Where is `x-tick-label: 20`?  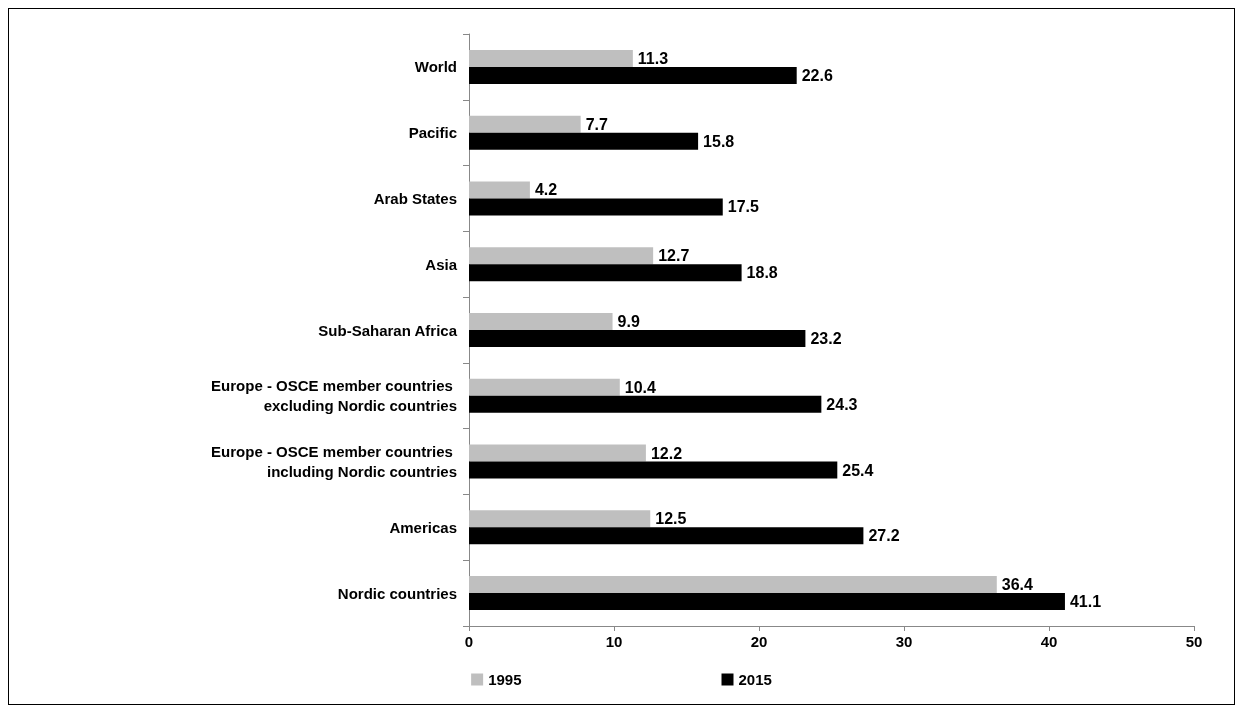 x-tick-label: 20 is located at coordinates (759, 641).